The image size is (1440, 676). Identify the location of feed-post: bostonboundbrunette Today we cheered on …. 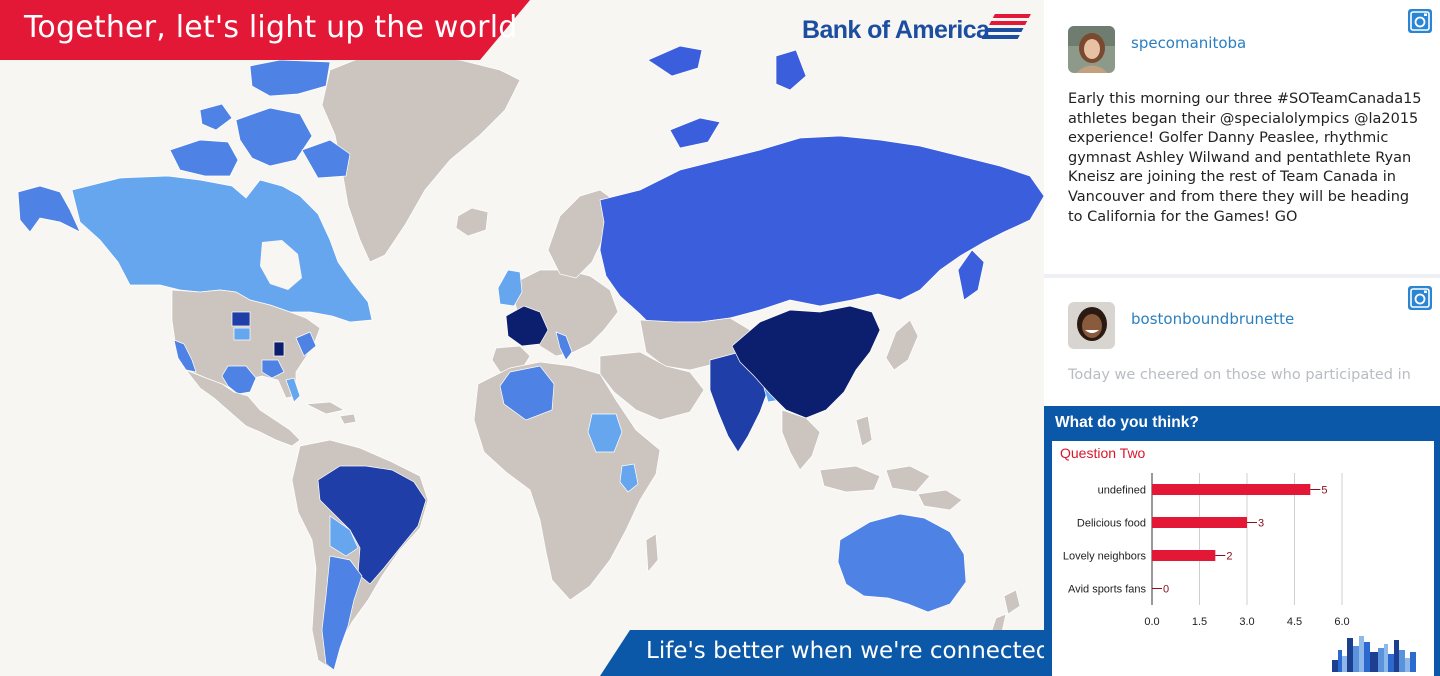
(1242, 342).